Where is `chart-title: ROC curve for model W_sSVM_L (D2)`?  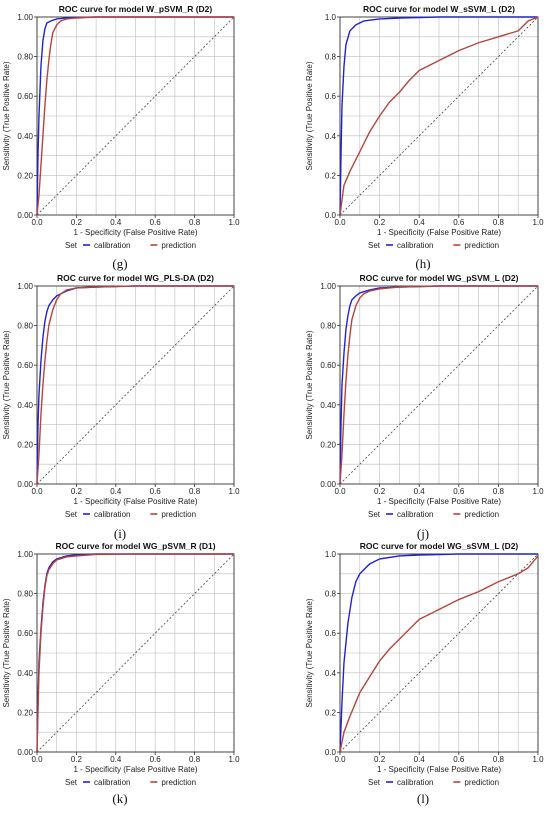
chart-title: ROC curve for model W_sSVM_L (D2) is located at coordinates (439, 9).